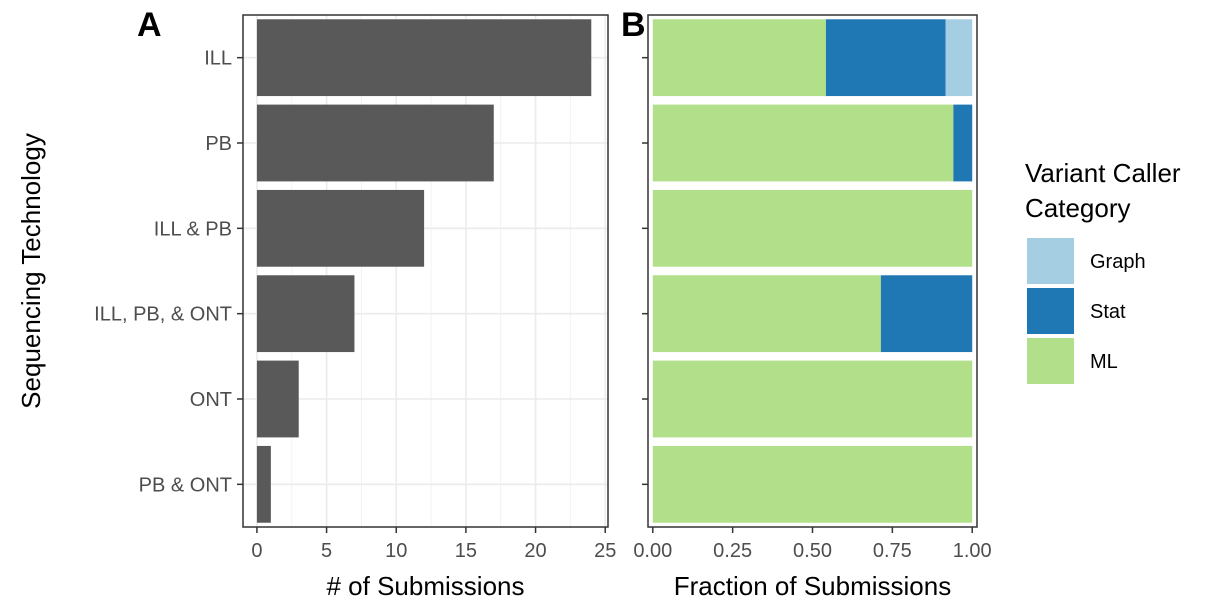 This screenshot has height=600, width=1220. Describe the element at coordinates (433, 544) in the screenshot. I see `panel-a-x-ticks: 0 5 10 15 20 25` at that location.